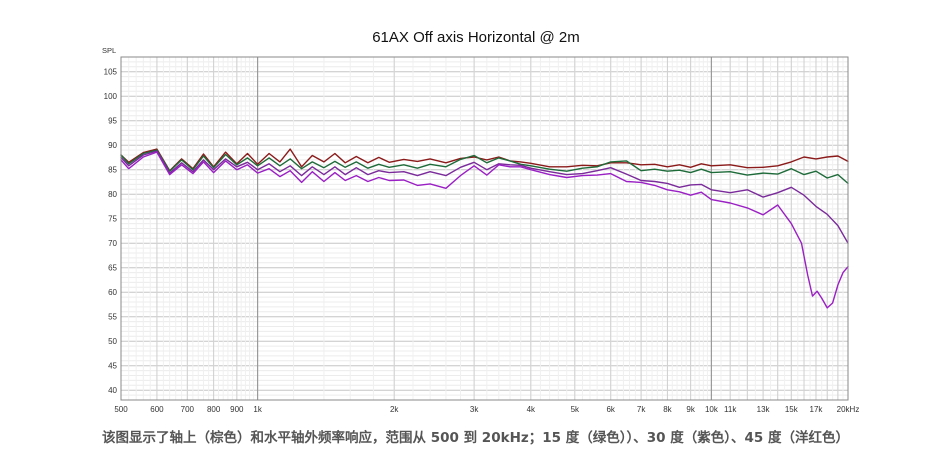  Describe the element at coordinates (764, 409) in the screenshot. I see `x-tick-label: 13k` at that location.